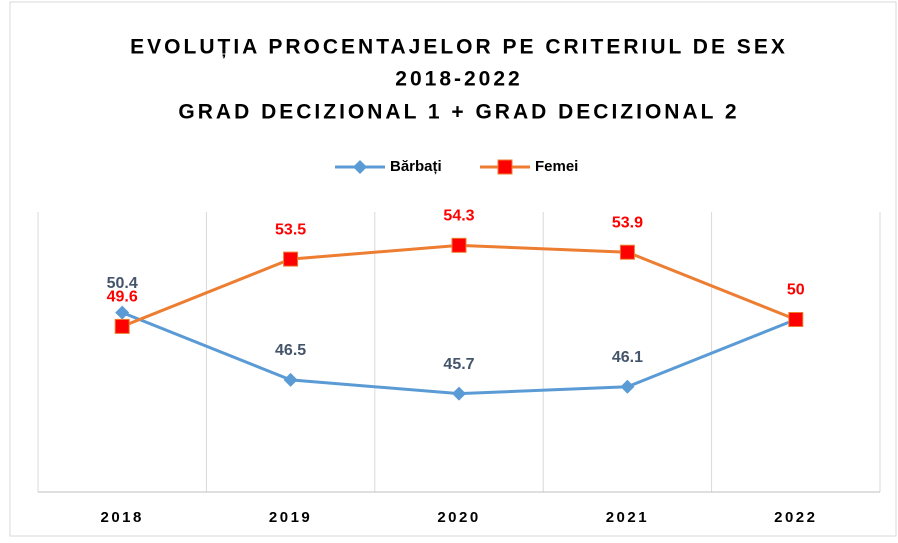  What do you see at coordinates (290, 517) in the screenshot?
I see `x-tick-label: 2019` at bounding box center [290, 517].